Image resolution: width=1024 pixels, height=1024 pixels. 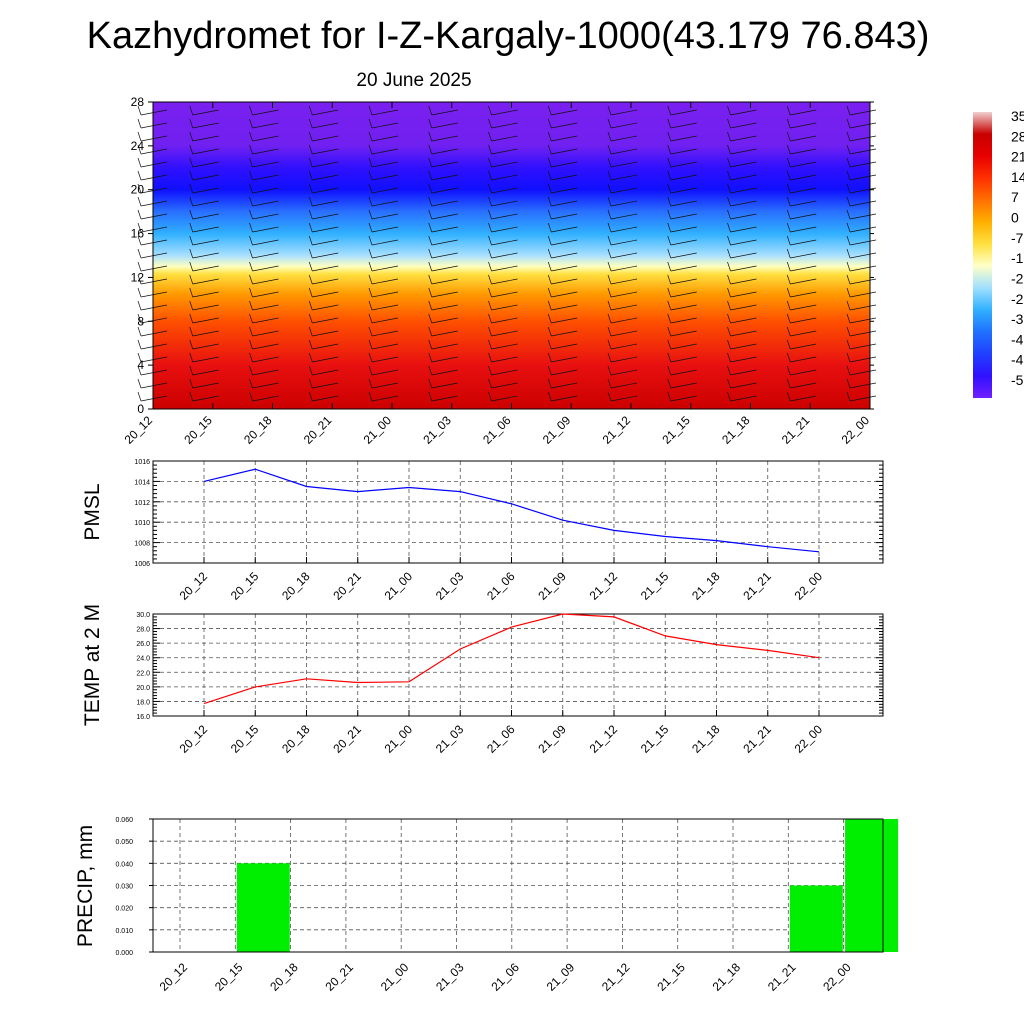 I want to click on temp-axis-label: TEMP at 2 M, so click(x=92, y=665).